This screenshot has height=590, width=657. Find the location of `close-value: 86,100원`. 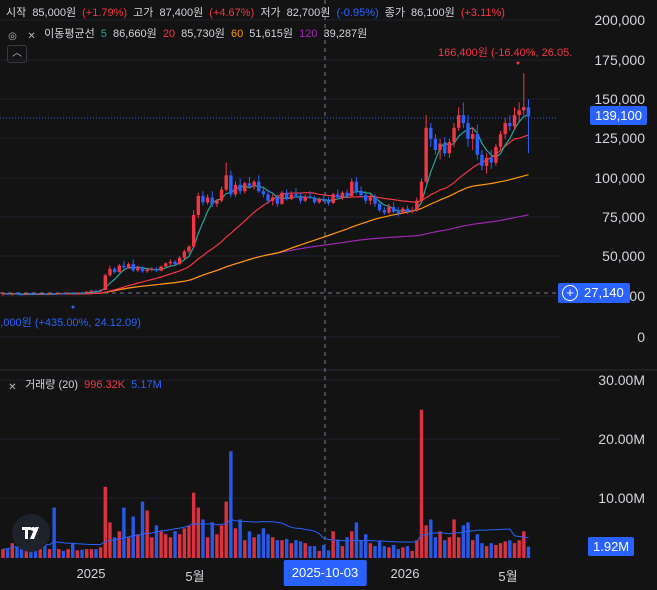

close-value: 86,100원 is located at coordinates (433, 13).